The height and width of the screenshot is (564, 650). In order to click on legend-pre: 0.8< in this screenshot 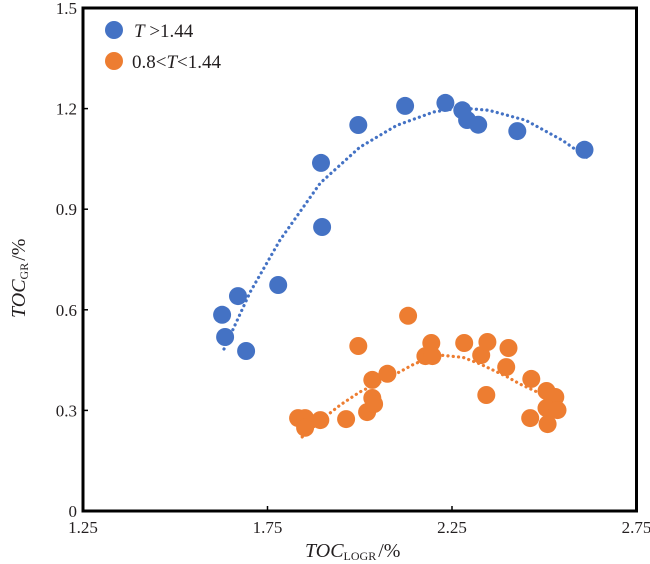, I will do `click(149, 62)`.